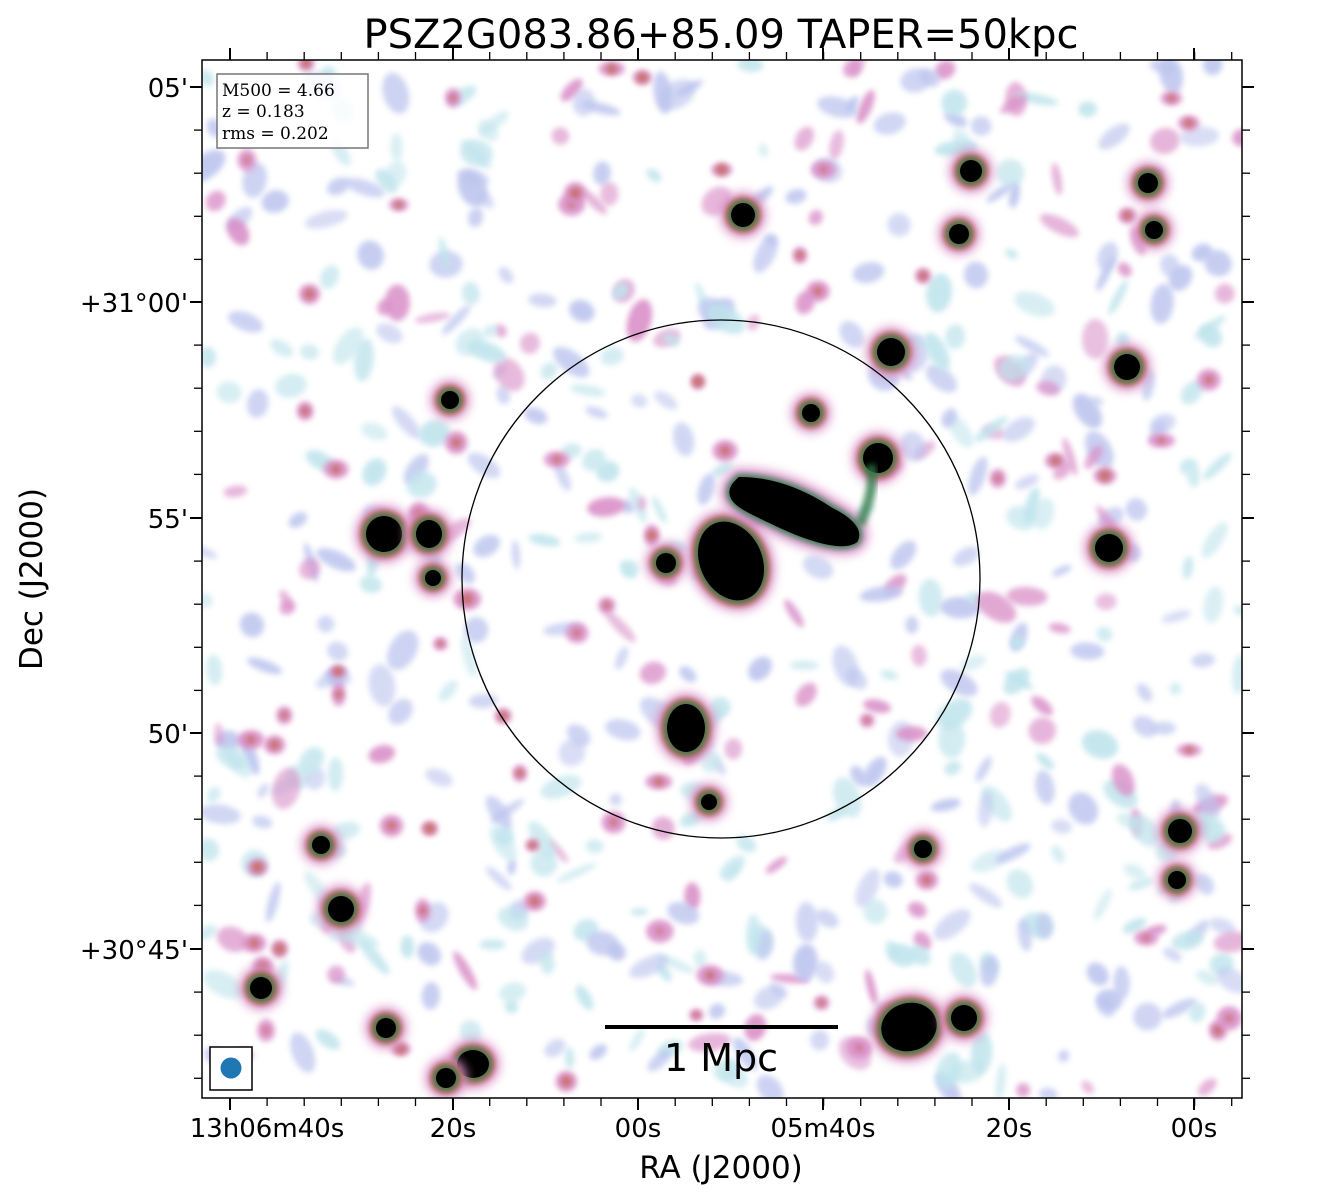  I want to click on y-axis-label: Dec (J2000), so click(32, 579).